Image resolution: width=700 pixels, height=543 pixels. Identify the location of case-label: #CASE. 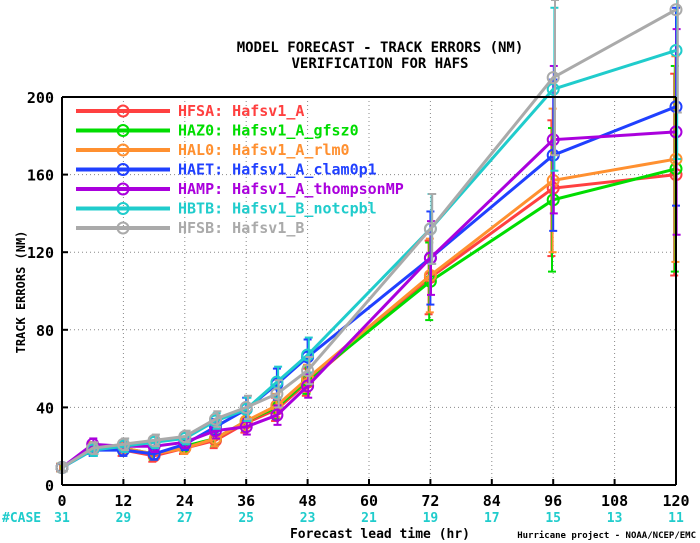
(21, 518).